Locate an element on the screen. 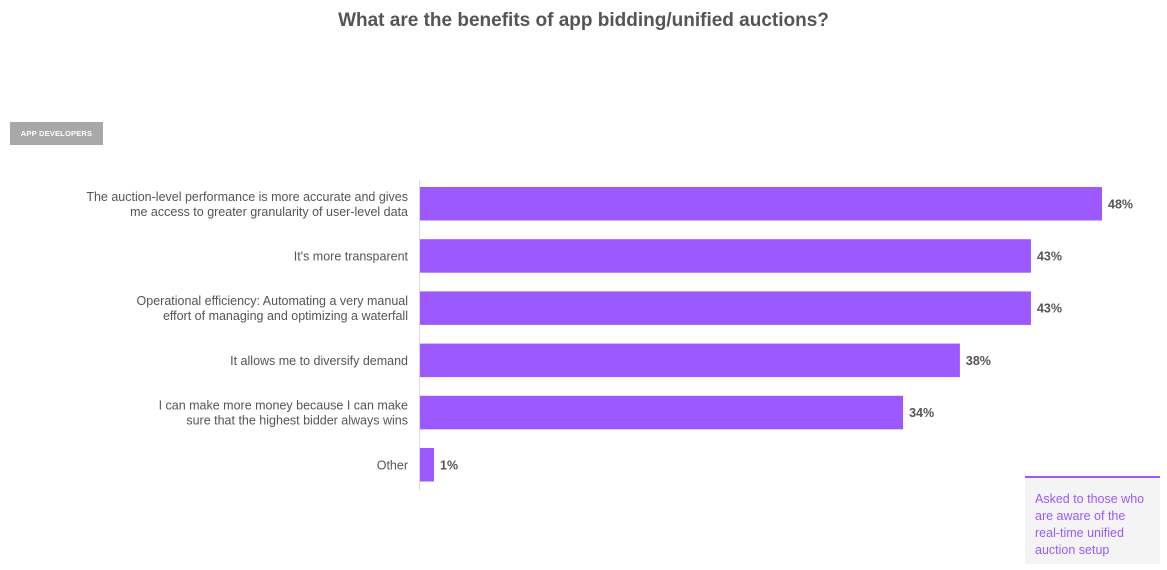 This screenshot has width=1167, height=570. value-label-3: 38% is located at coordinates (978, 361).